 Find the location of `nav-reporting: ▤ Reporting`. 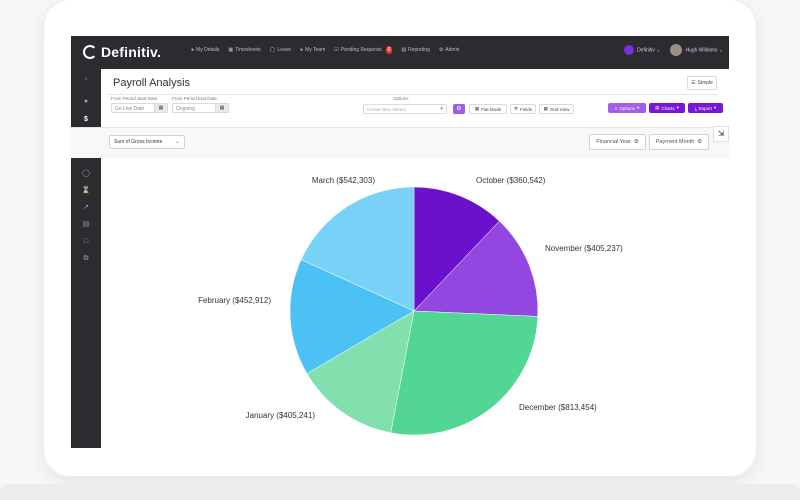

nav-reporting: ▤ Reporting is located at coordinates (415, 50).